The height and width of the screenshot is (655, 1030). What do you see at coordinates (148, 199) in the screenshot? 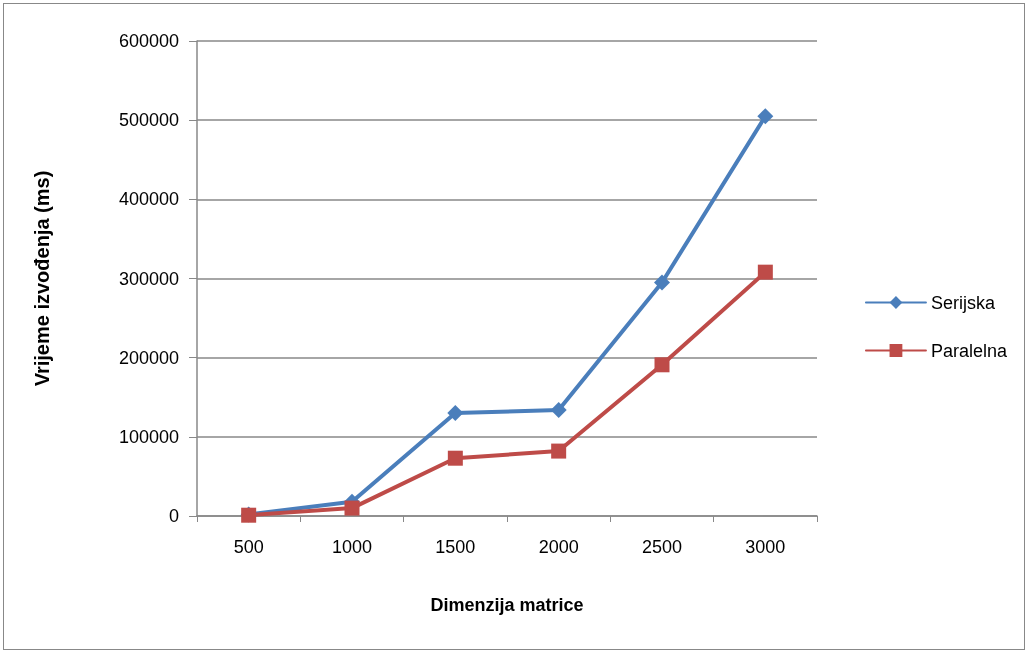
I see `y-tick-label: 400000` at bounding box center [148, 199].